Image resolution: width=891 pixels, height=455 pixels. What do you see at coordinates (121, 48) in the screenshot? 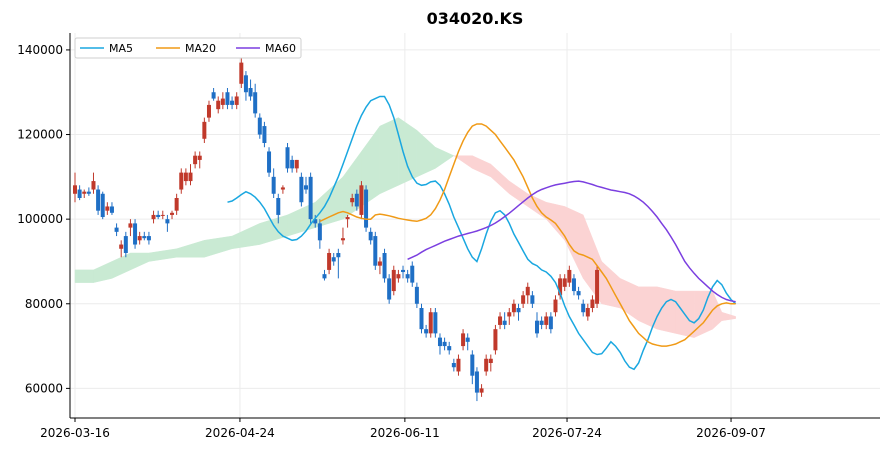
I see `legend-label: MA5` at bounding box center [121, 48].